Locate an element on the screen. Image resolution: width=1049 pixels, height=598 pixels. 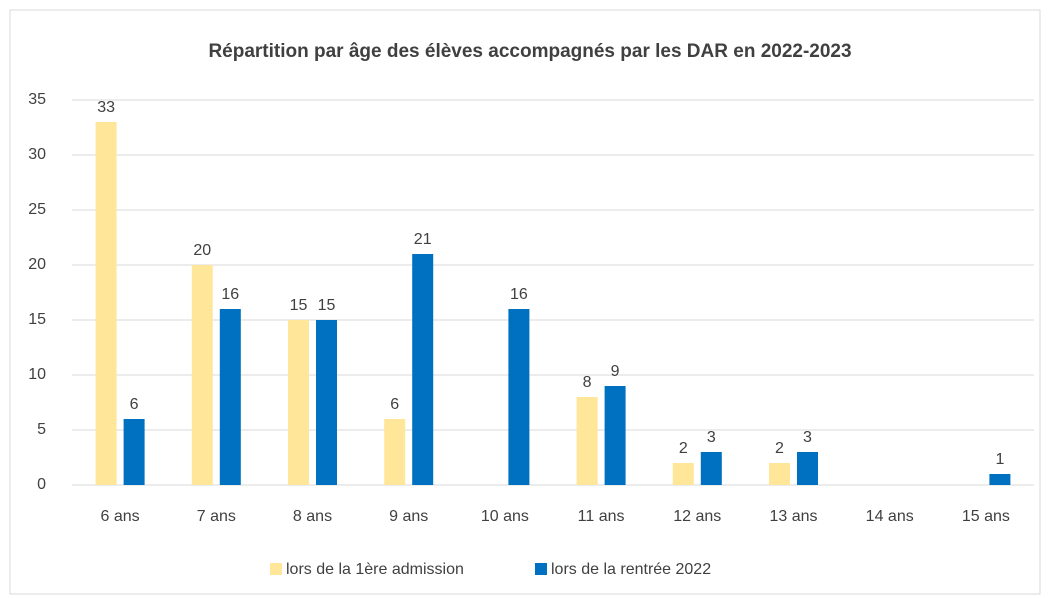
y-tick-label: 20 is located at coordinates (37, 264).